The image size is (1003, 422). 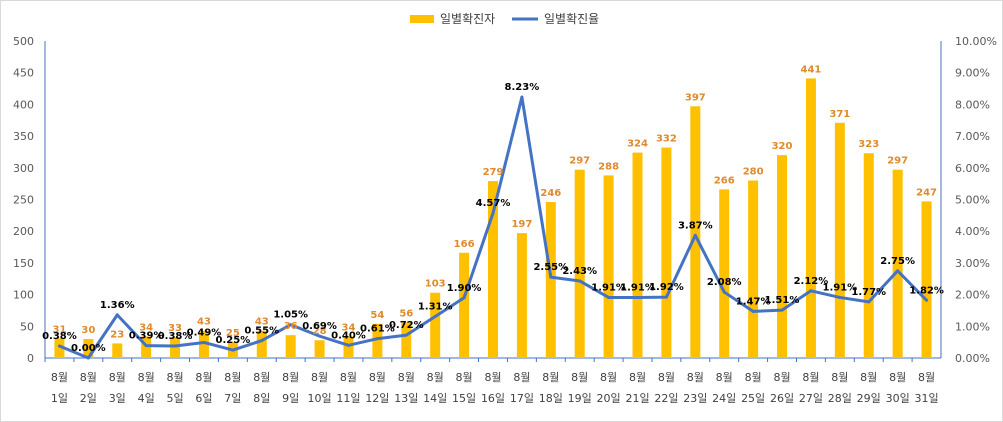 I want to click on bar-value-label: 197, so click(x=521, y=224).